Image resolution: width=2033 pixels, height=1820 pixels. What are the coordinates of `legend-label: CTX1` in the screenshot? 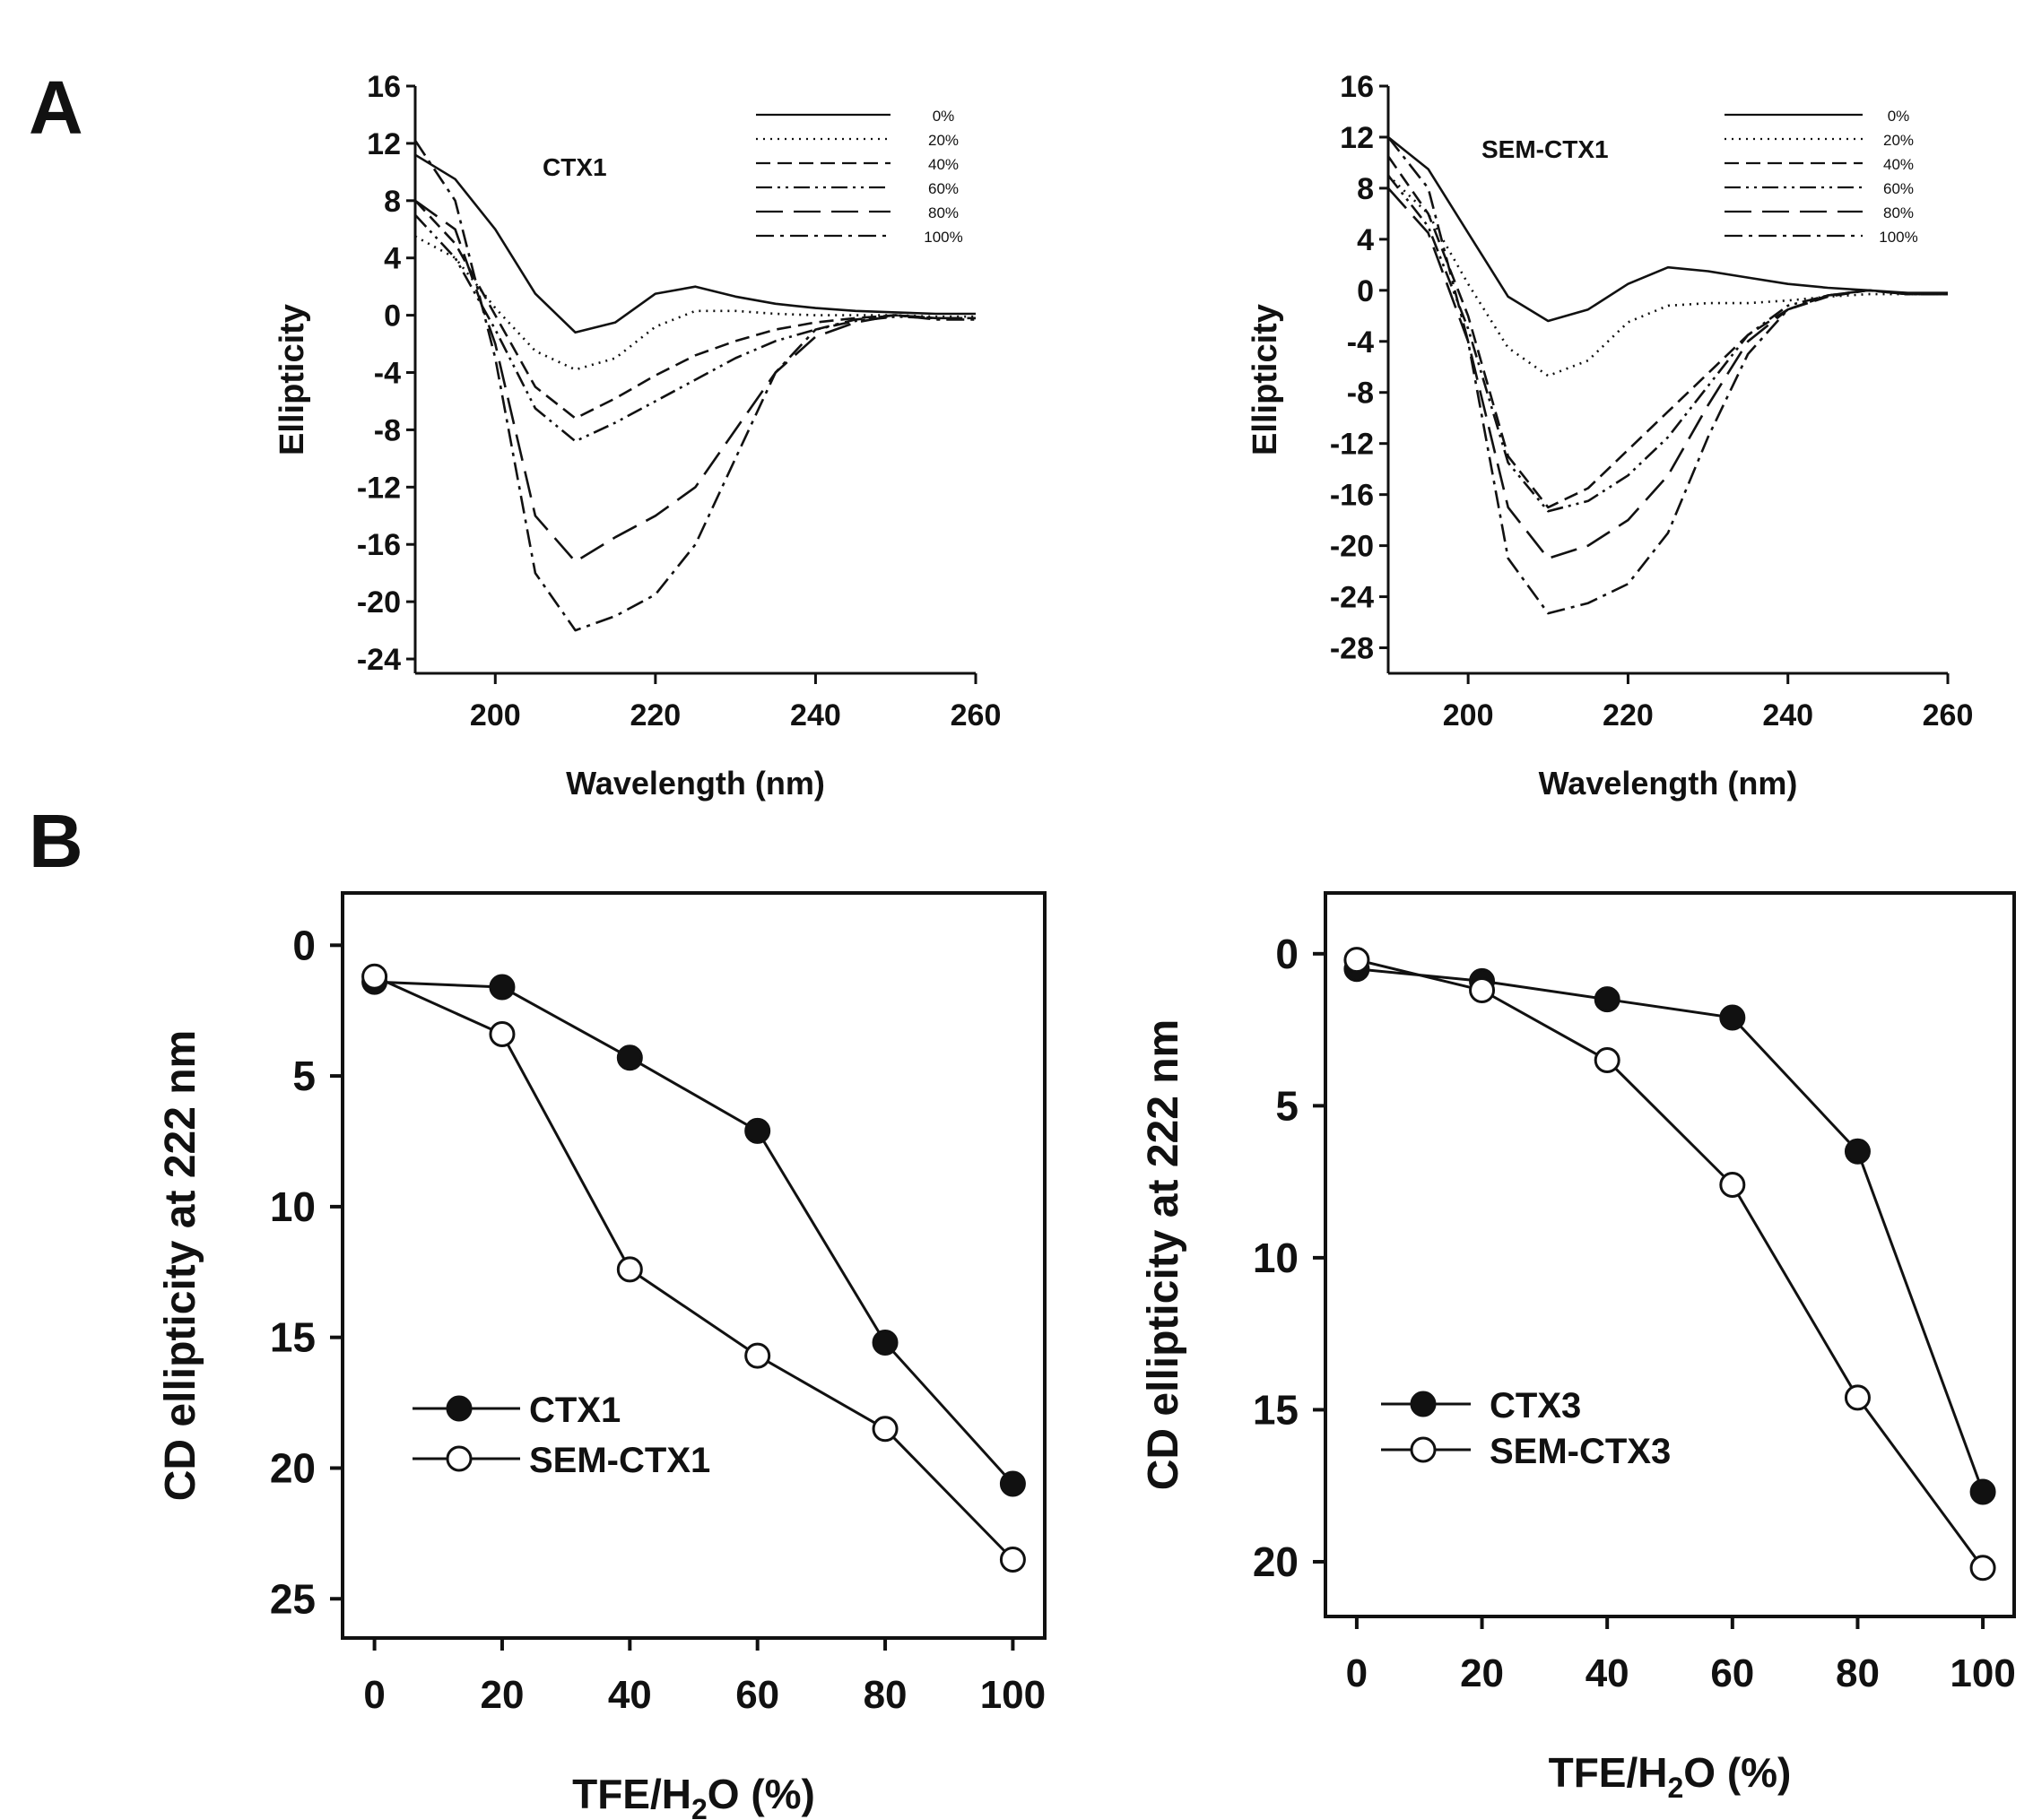 It's located at (575, 1410).